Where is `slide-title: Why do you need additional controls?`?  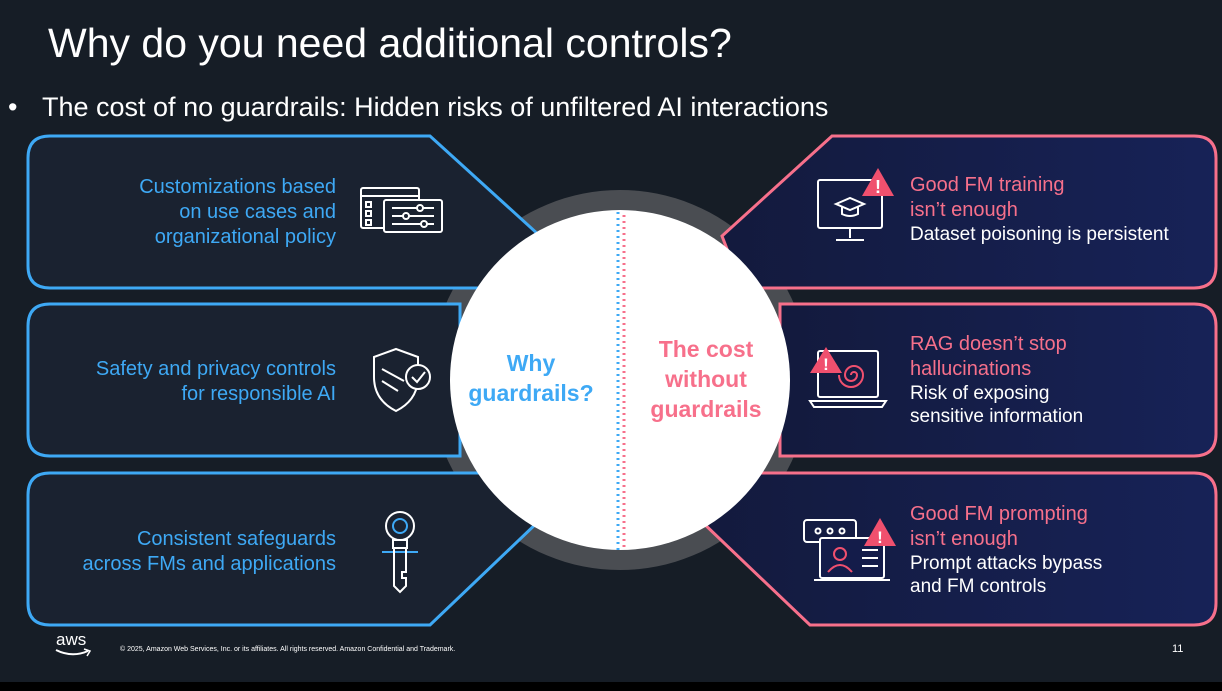
slide-title: Why do you need additional controls? is located at coordinates (390, 43).